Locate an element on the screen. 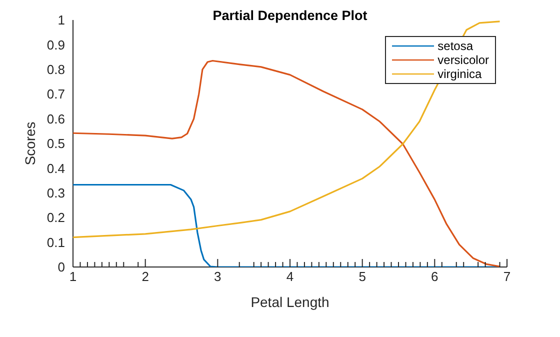  y-tick-label: 0 is located at coordinates (61, 267).